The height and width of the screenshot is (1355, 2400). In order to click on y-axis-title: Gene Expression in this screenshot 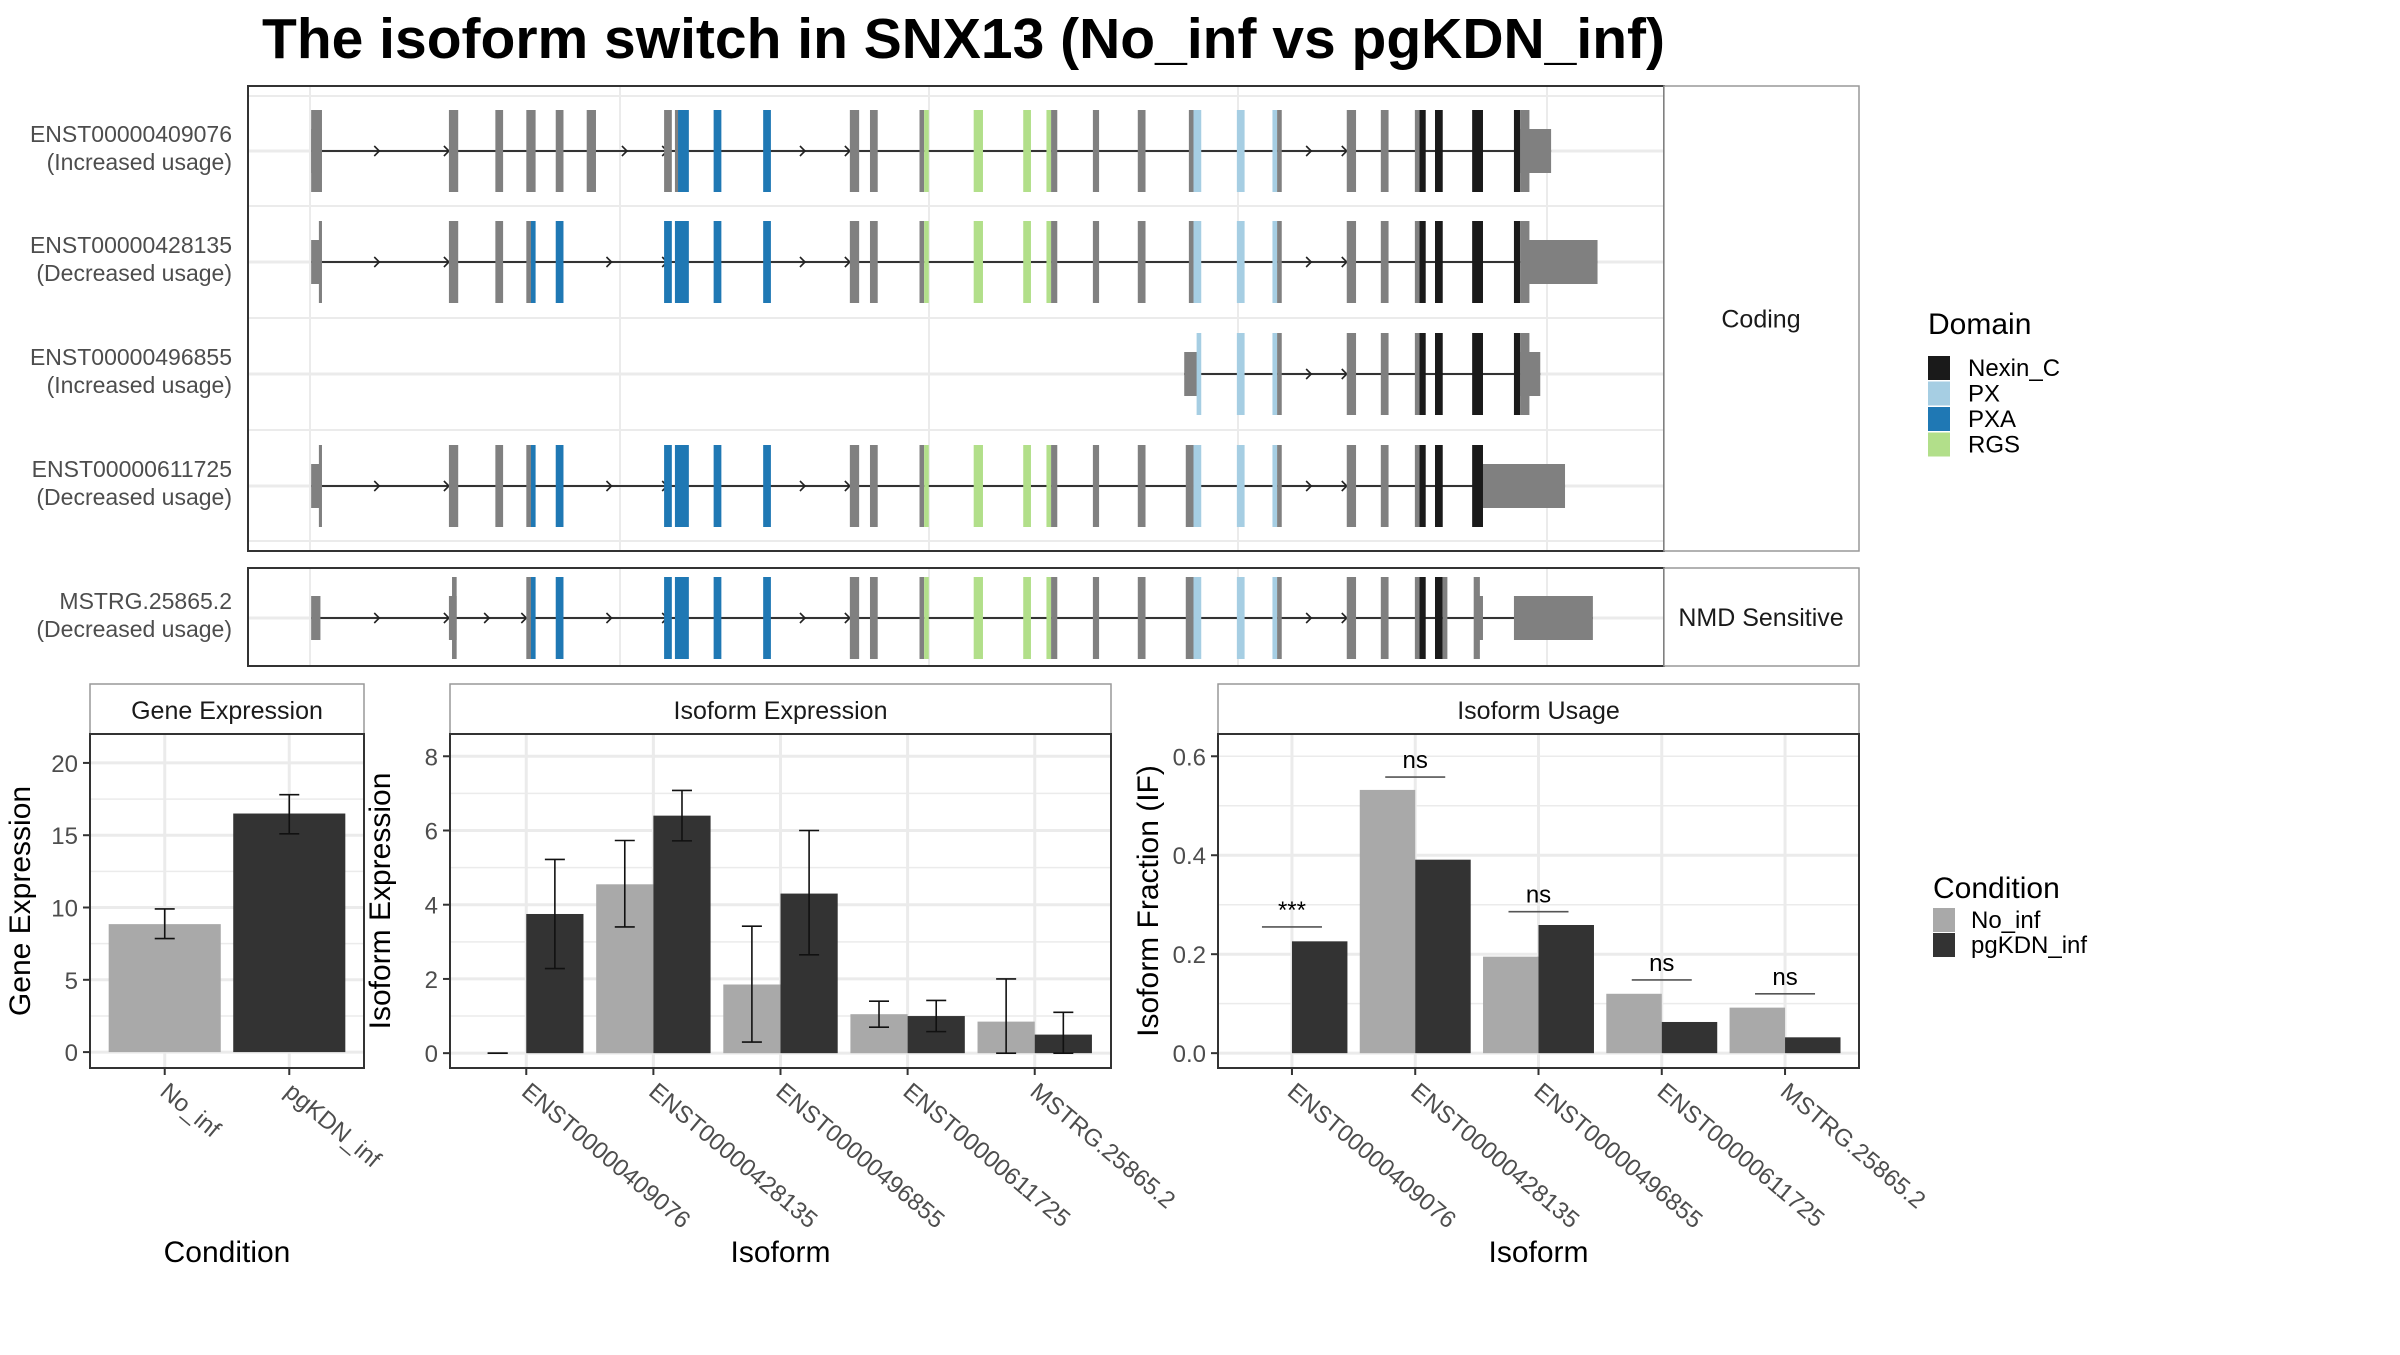, I will do `click(20, 901)`.